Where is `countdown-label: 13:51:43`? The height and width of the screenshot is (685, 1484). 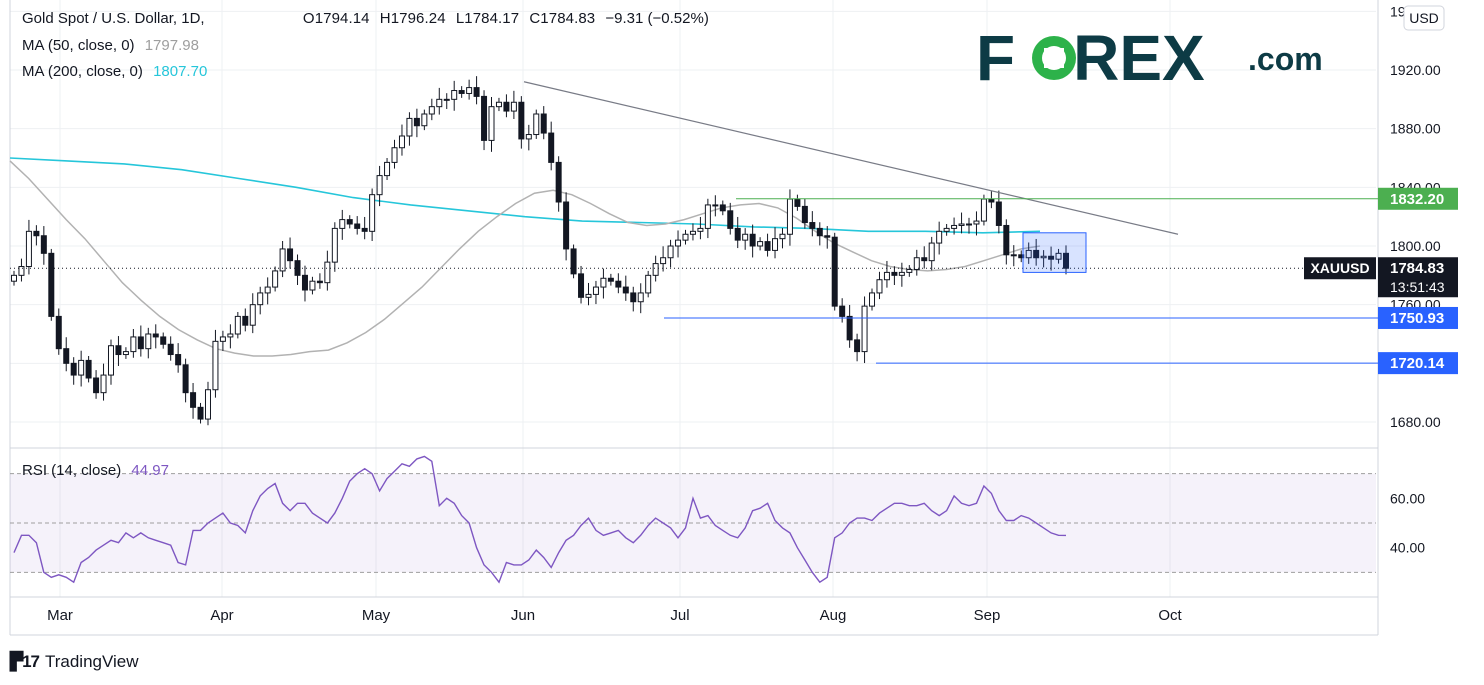
countdown-label: 13:51:43 is located at coordinates (1417, 287).